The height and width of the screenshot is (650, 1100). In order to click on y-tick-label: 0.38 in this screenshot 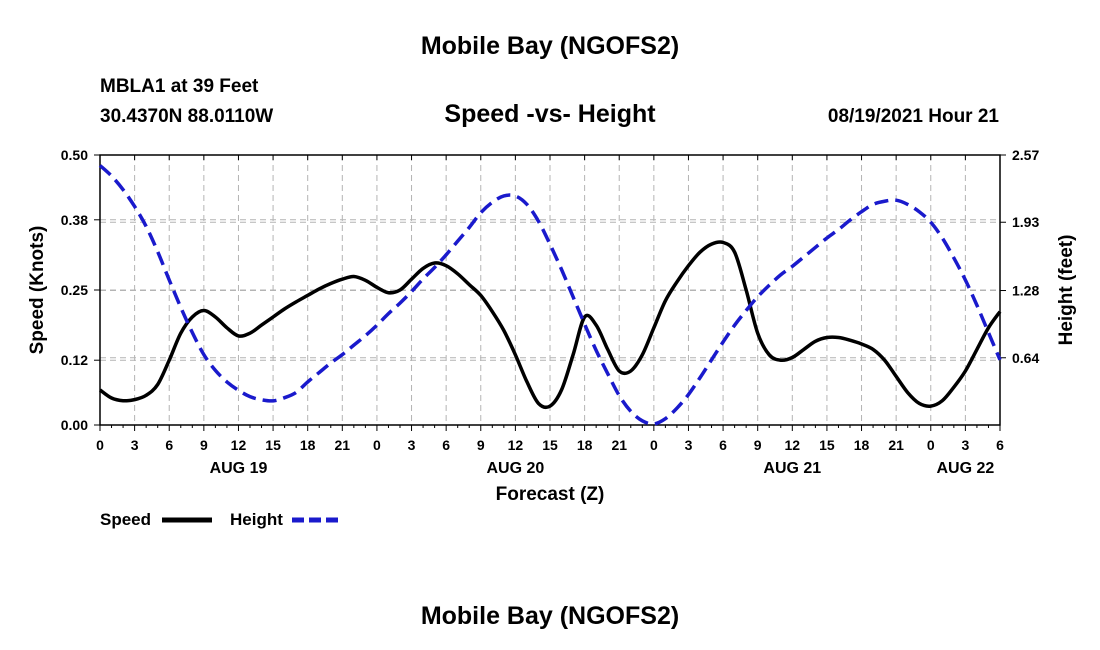, I will do `click(74, 220)`.